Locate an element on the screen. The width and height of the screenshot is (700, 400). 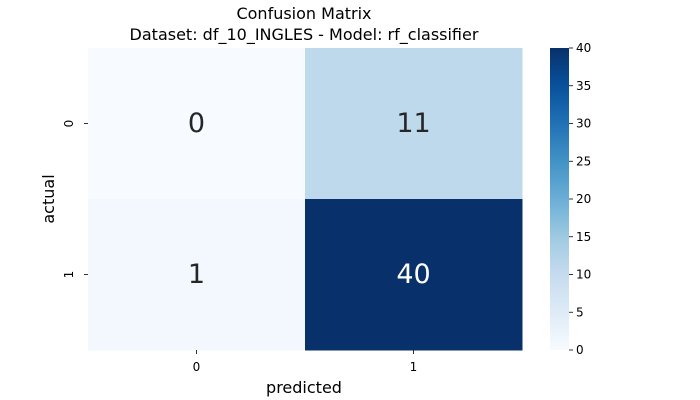
y-tick-label-0: 0 is located at coordinates (69, 124).